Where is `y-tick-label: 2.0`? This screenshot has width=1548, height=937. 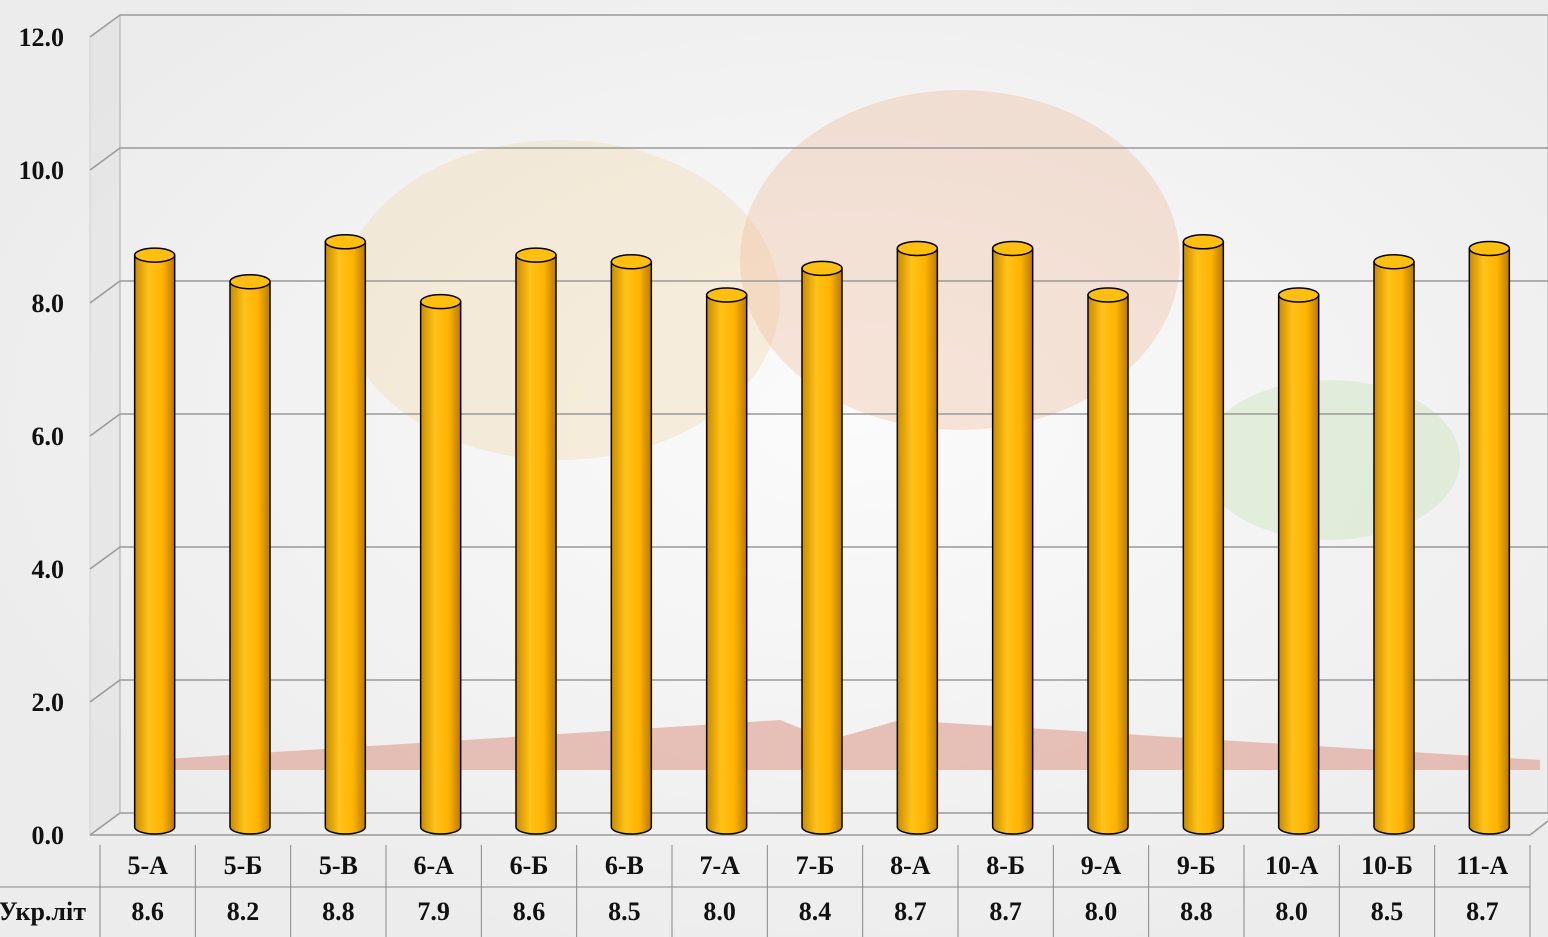
y-tick-label: 2.0 is located at coordinates (48, 702).